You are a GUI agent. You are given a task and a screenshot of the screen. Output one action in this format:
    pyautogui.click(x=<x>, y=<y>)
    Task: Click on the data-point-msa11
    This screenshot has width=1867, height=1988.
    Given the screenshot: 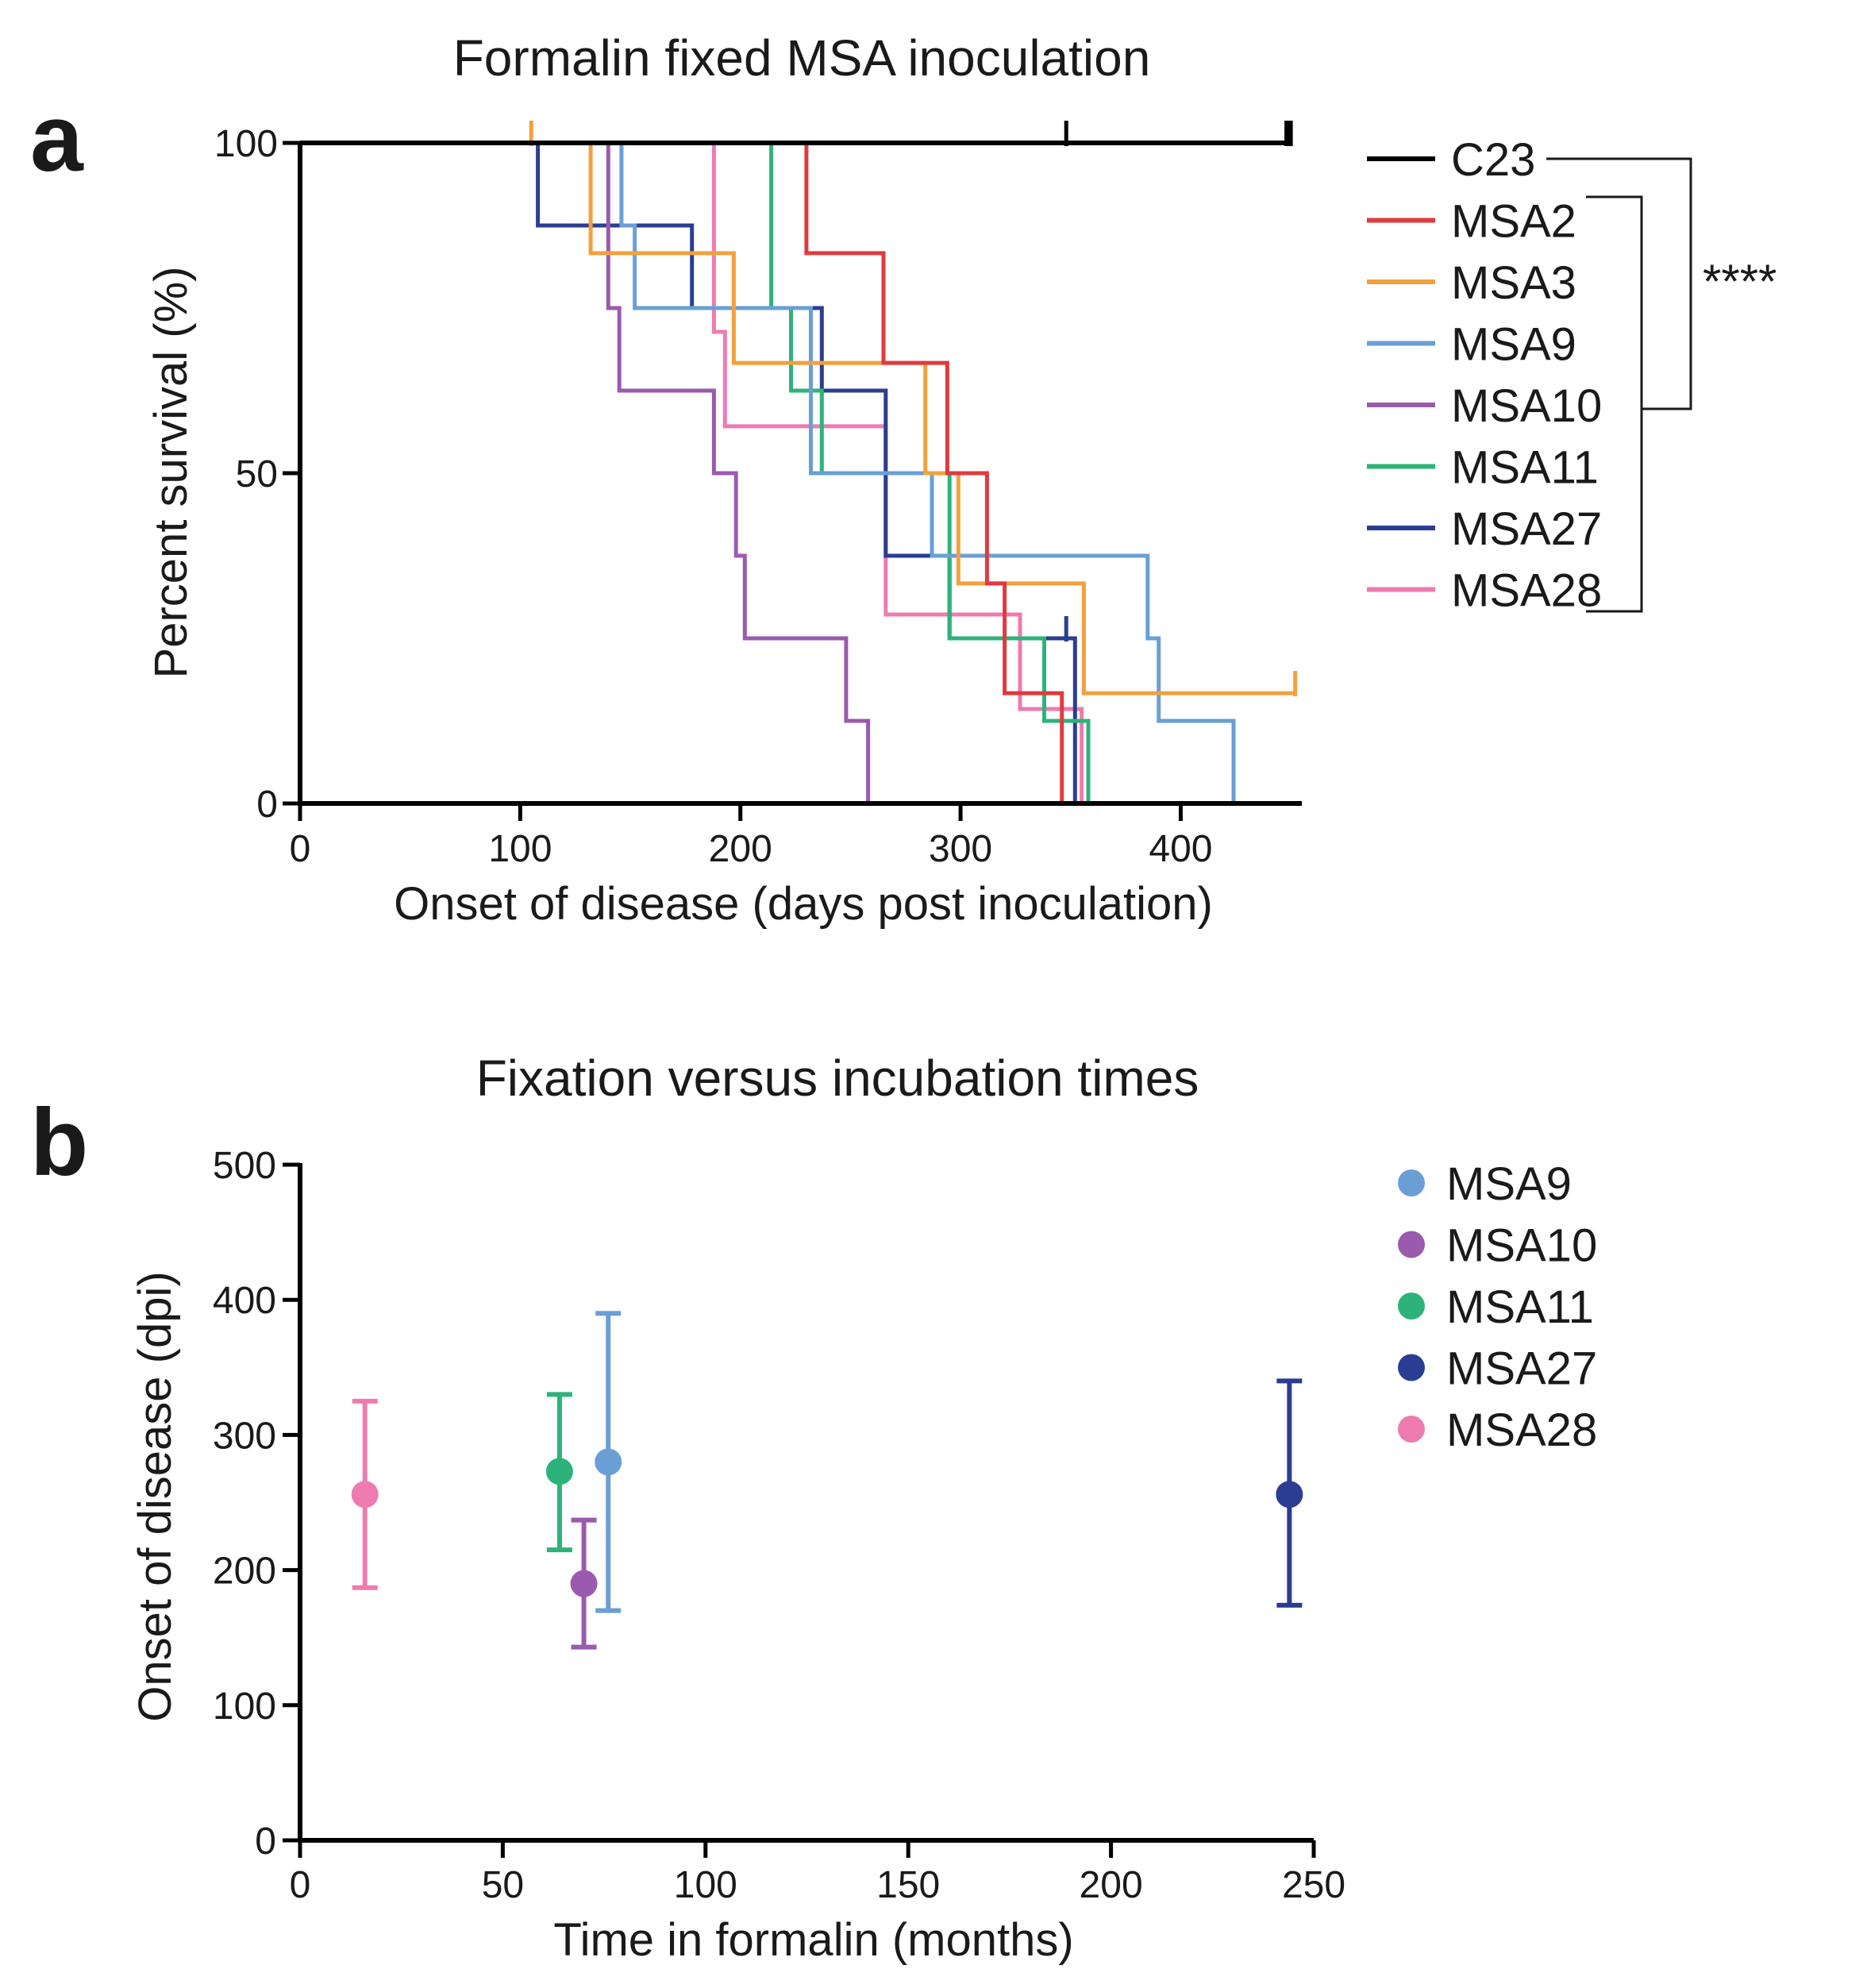 What is the action you would take?
    pyautogui.click(x=559, y=1471)
    